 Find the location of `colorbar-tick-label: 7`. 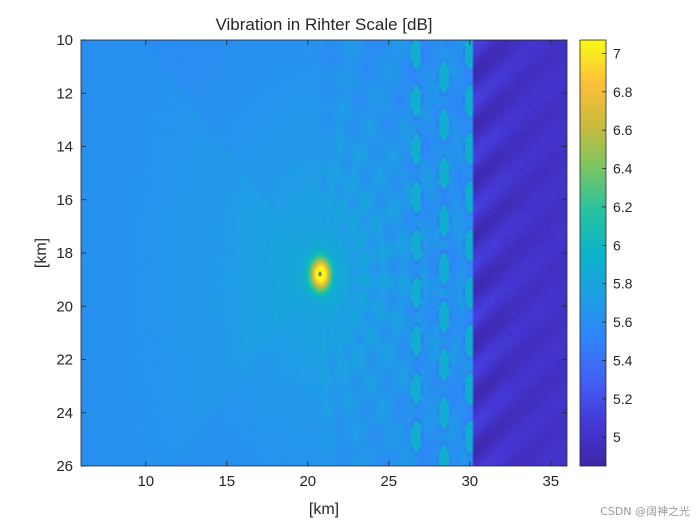

colorbar-tick-label: 7 is located at coordinates (617, 53).